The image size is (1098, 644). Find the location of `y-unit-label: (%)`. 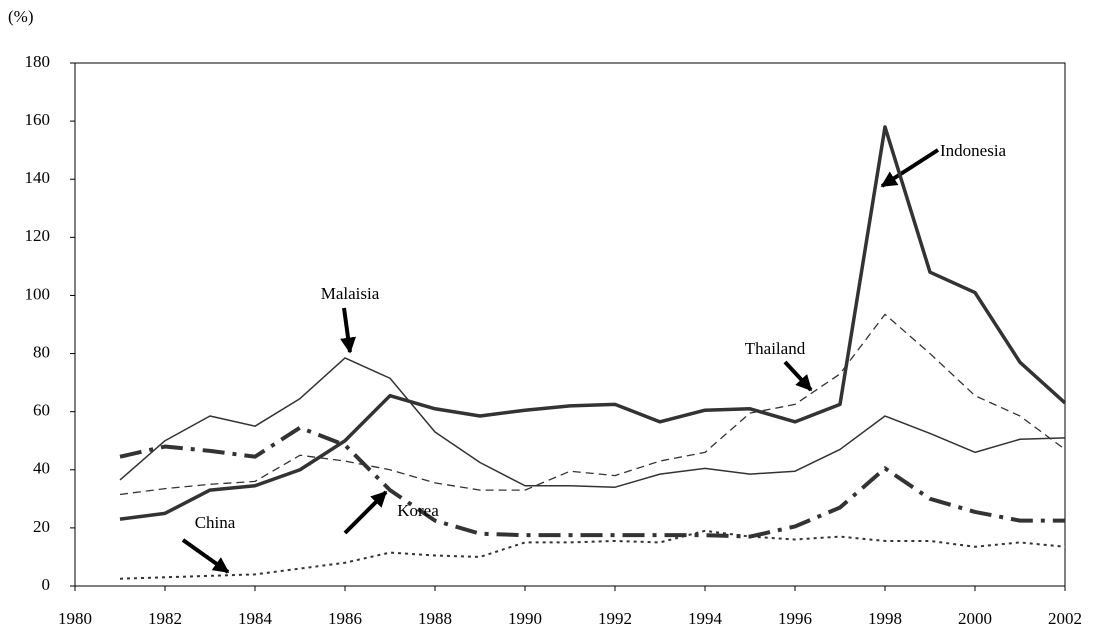

y-unit-label: (%) is located at coordinates (20, 16).